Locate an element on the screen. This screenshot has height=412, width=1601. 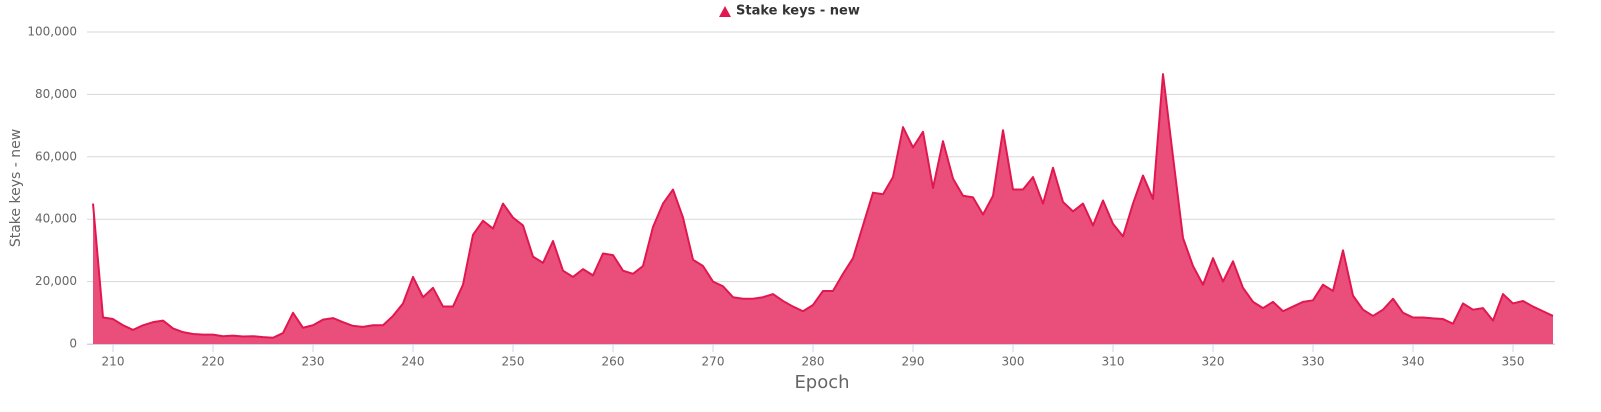
legend-label: Stake keys - new is located at coordinates (798, 11).